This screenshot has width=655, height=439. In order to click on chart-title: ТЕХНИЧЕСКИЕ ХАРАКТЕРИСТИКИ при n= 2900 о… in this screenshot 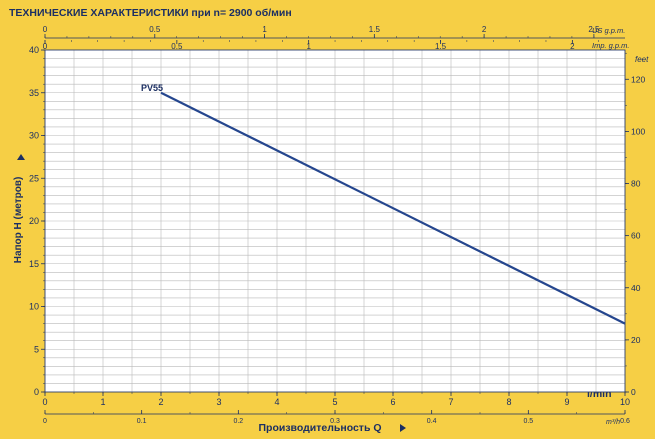, I will do `click(150, 13)`.